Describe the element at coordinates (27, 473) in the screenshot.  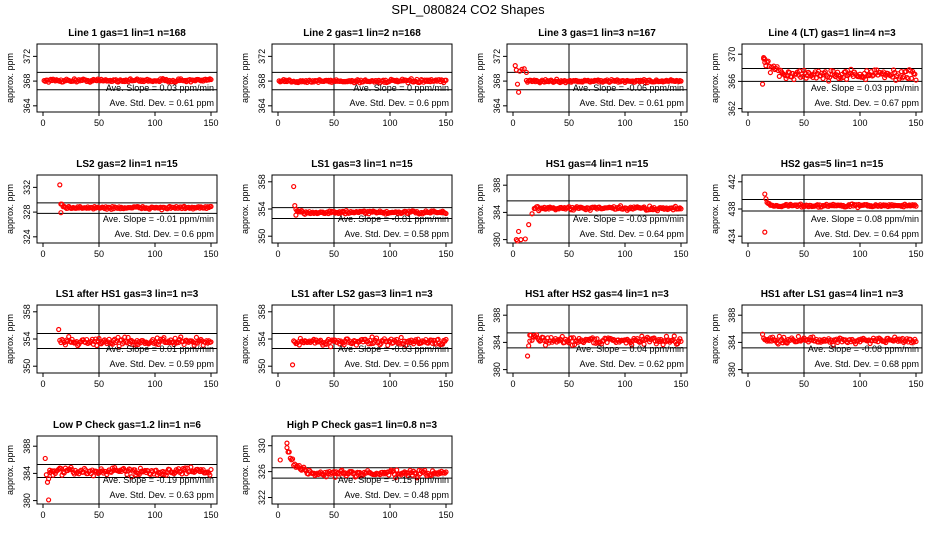
I see `y-tick-label: 384` at that location.